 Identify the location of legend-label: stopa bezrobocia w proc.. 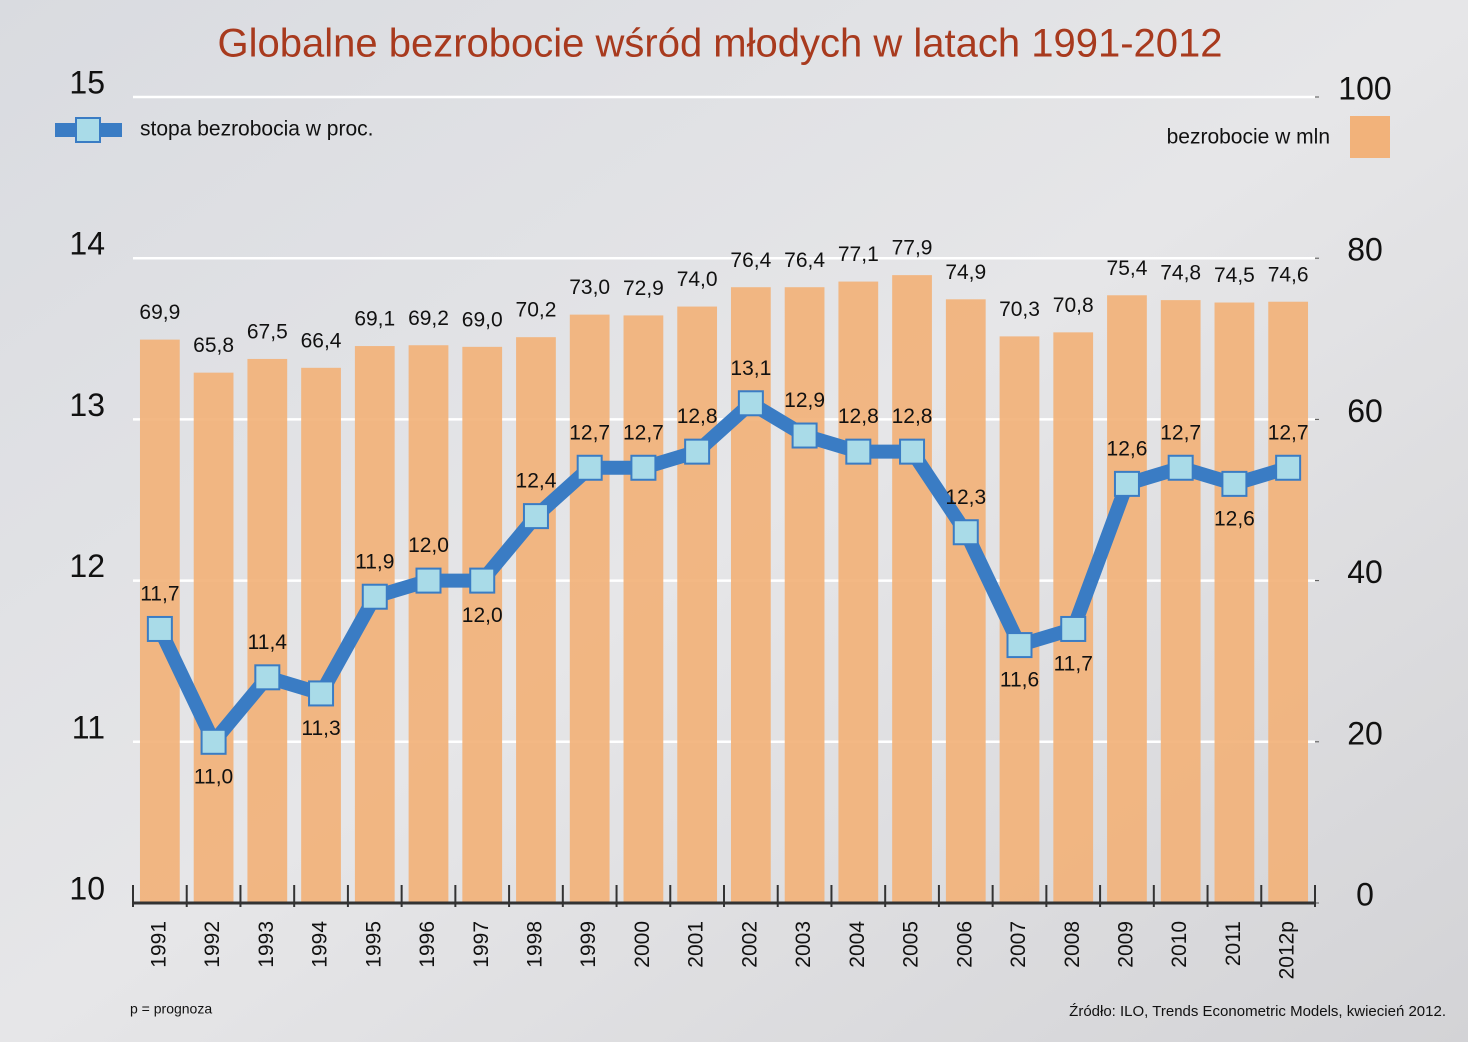
(256, 129).